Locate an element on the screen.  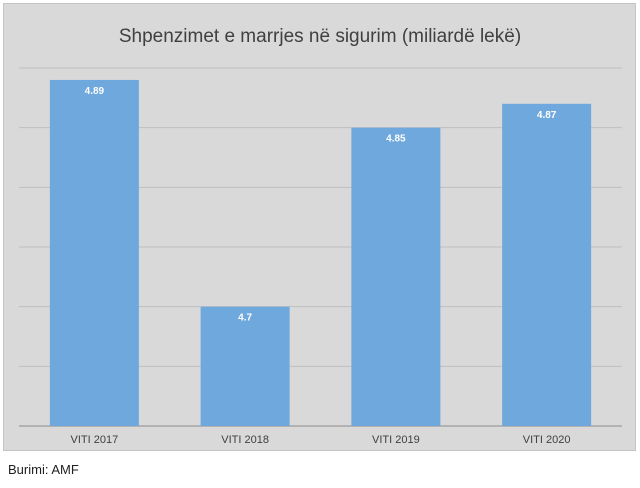
x-tick-label: VITI 2018 is located at coordinates (245, 440).